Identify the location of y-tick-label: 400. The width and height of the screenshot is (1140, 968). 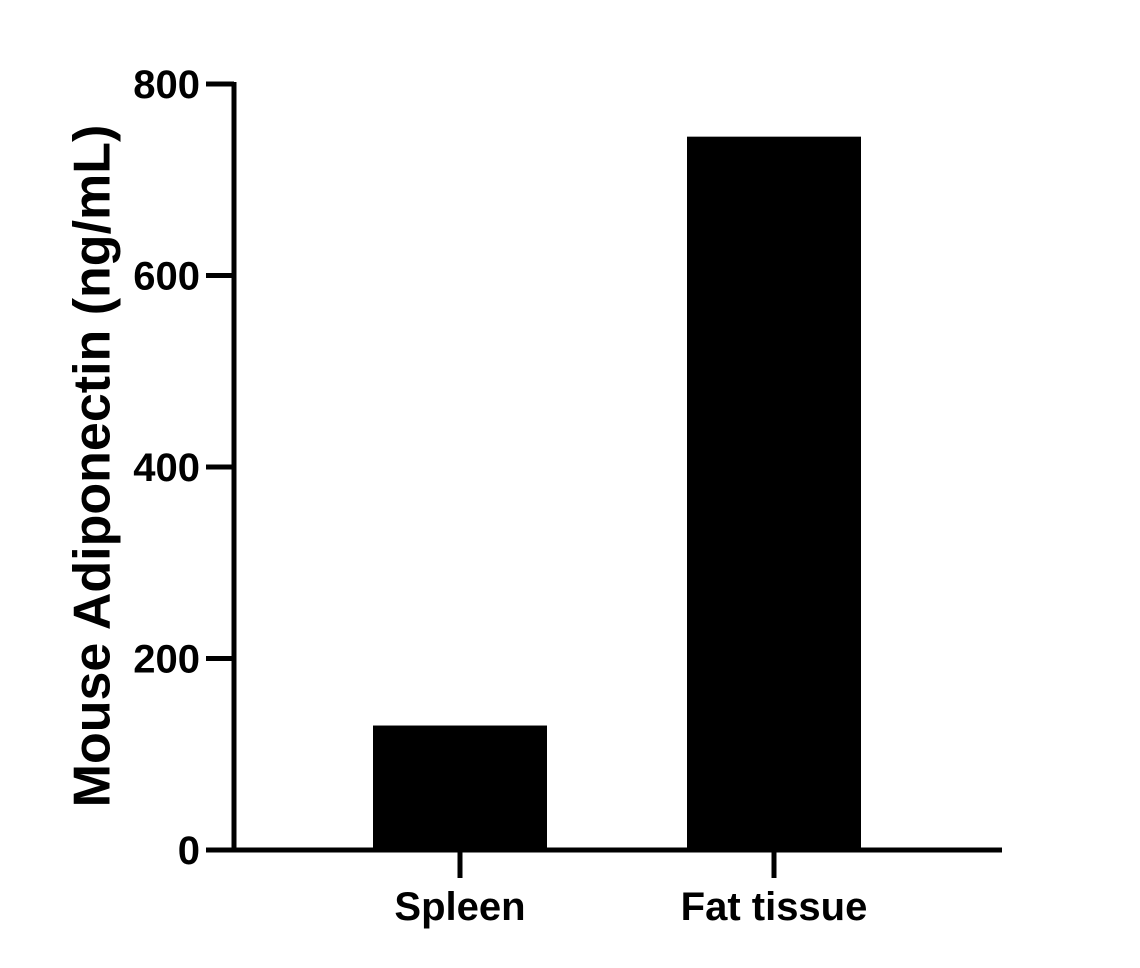
(166, 468).